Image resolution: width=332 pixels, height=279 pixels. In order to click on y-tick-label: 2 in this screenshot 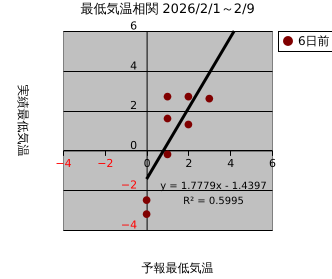, I will do `click(134, 105)`.